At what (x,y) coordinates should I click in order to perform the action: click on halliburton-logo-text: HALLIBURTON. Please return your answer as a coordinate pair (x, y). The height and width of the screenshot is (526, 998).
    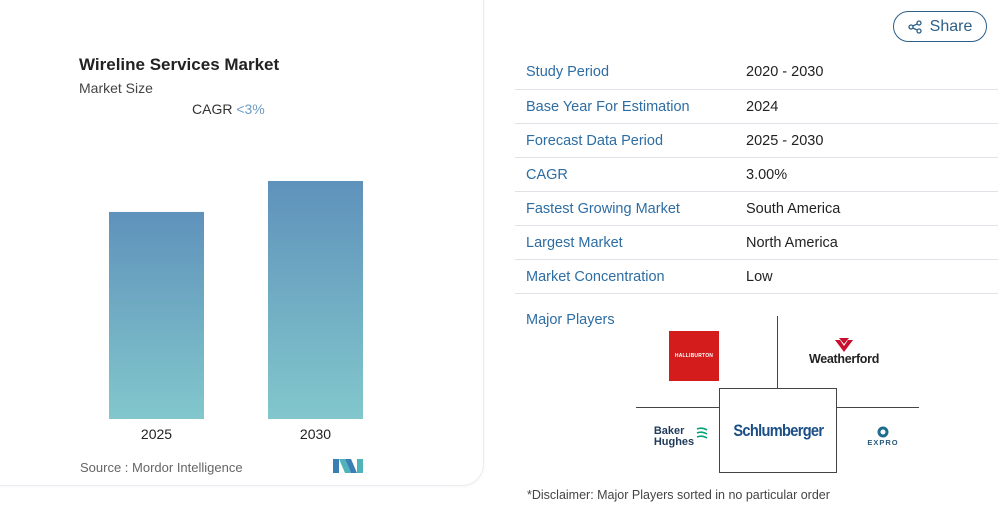
    Looking at the image, I should click on (694, 356).